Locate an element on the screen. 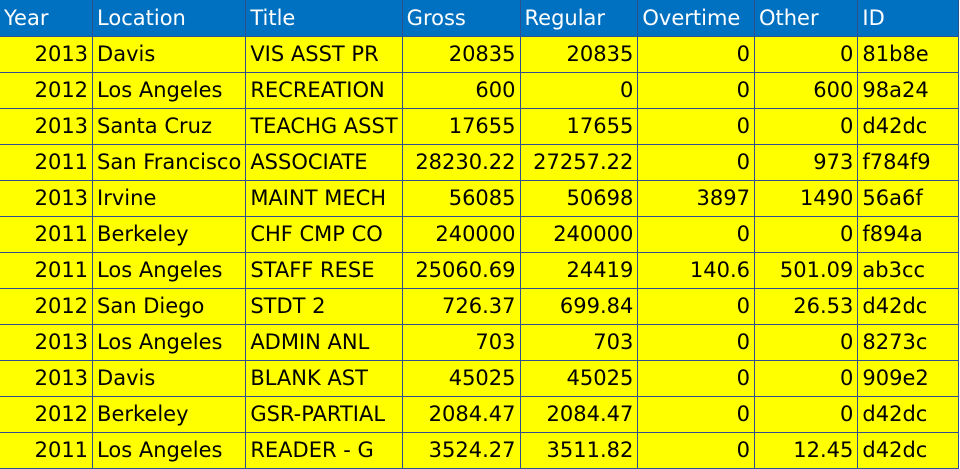  cell-gross: 240000 is located at coordinates (461, 234).